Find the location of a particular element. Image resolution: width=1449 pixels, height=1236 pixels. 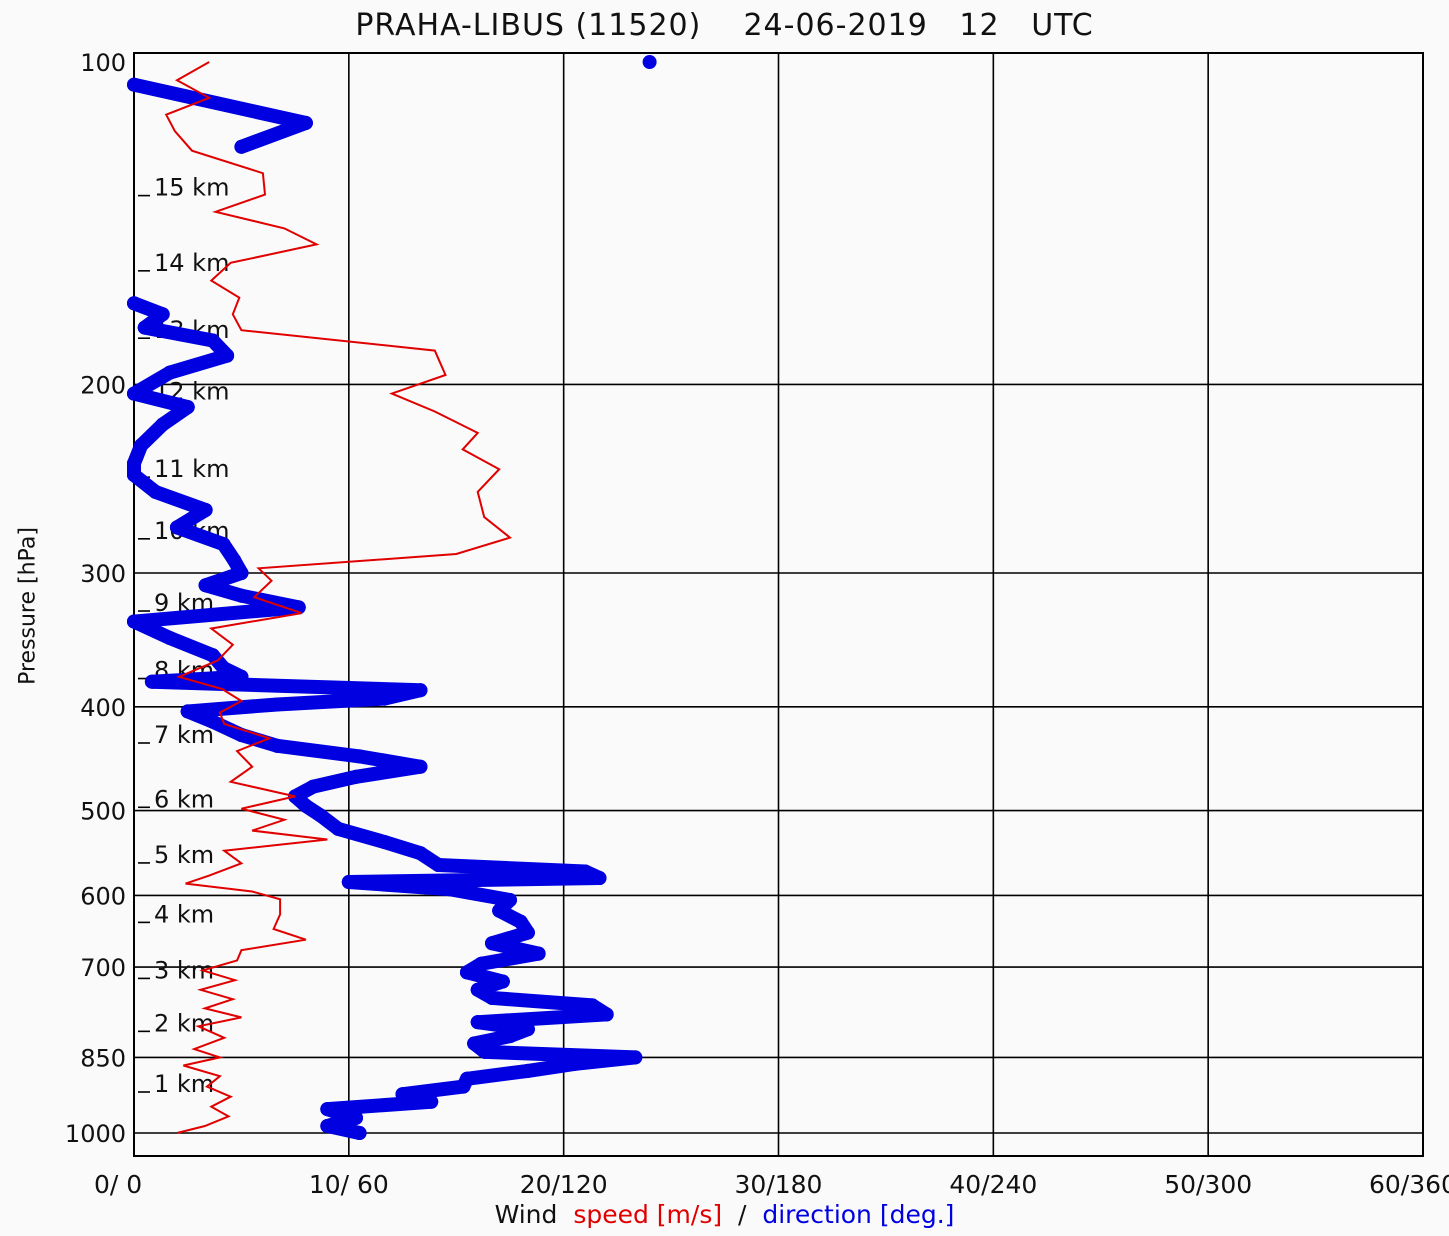

height-label: 4 km is located at coordinates (184, 914).